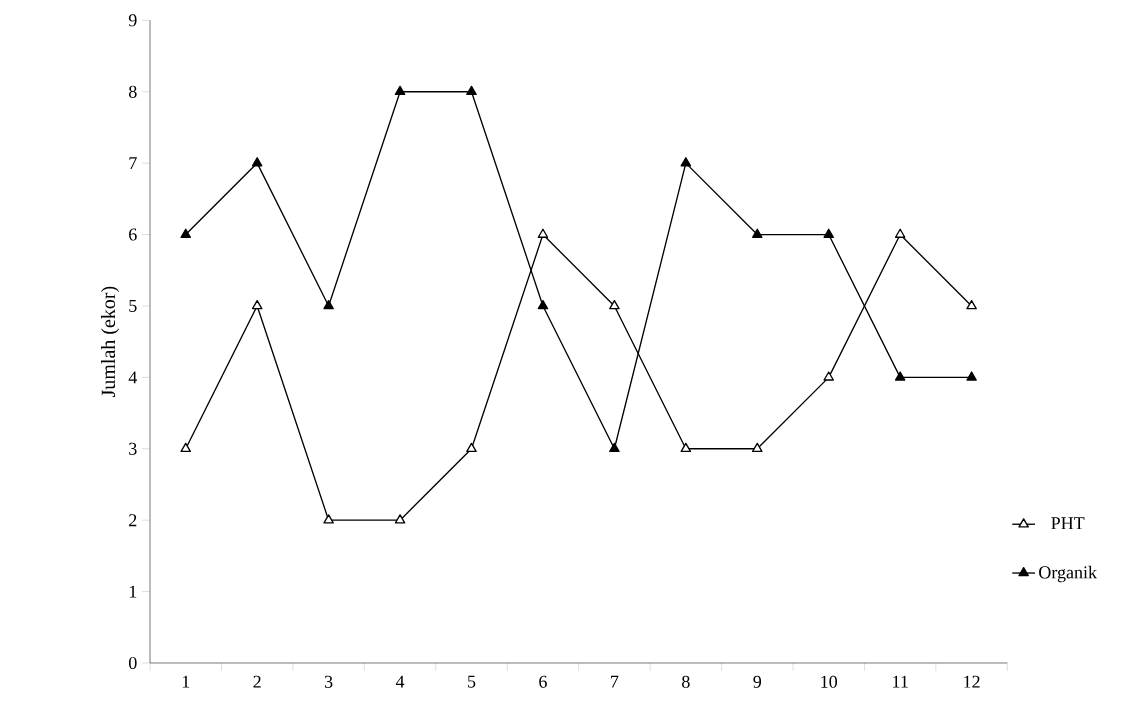  Describe the element at coordinates (615, 681) in the screenshot. I see `x-tick-label: 7` at that location.